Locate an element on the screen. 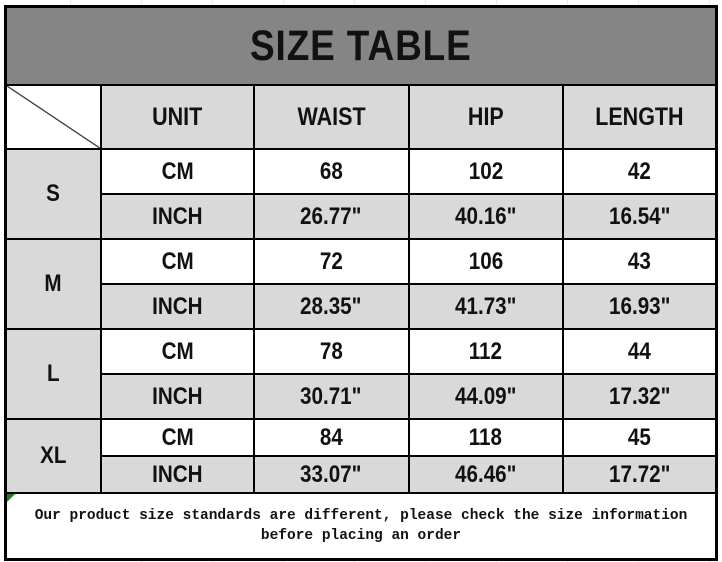  cell-text: 43 is located at coordinates (639, 261).